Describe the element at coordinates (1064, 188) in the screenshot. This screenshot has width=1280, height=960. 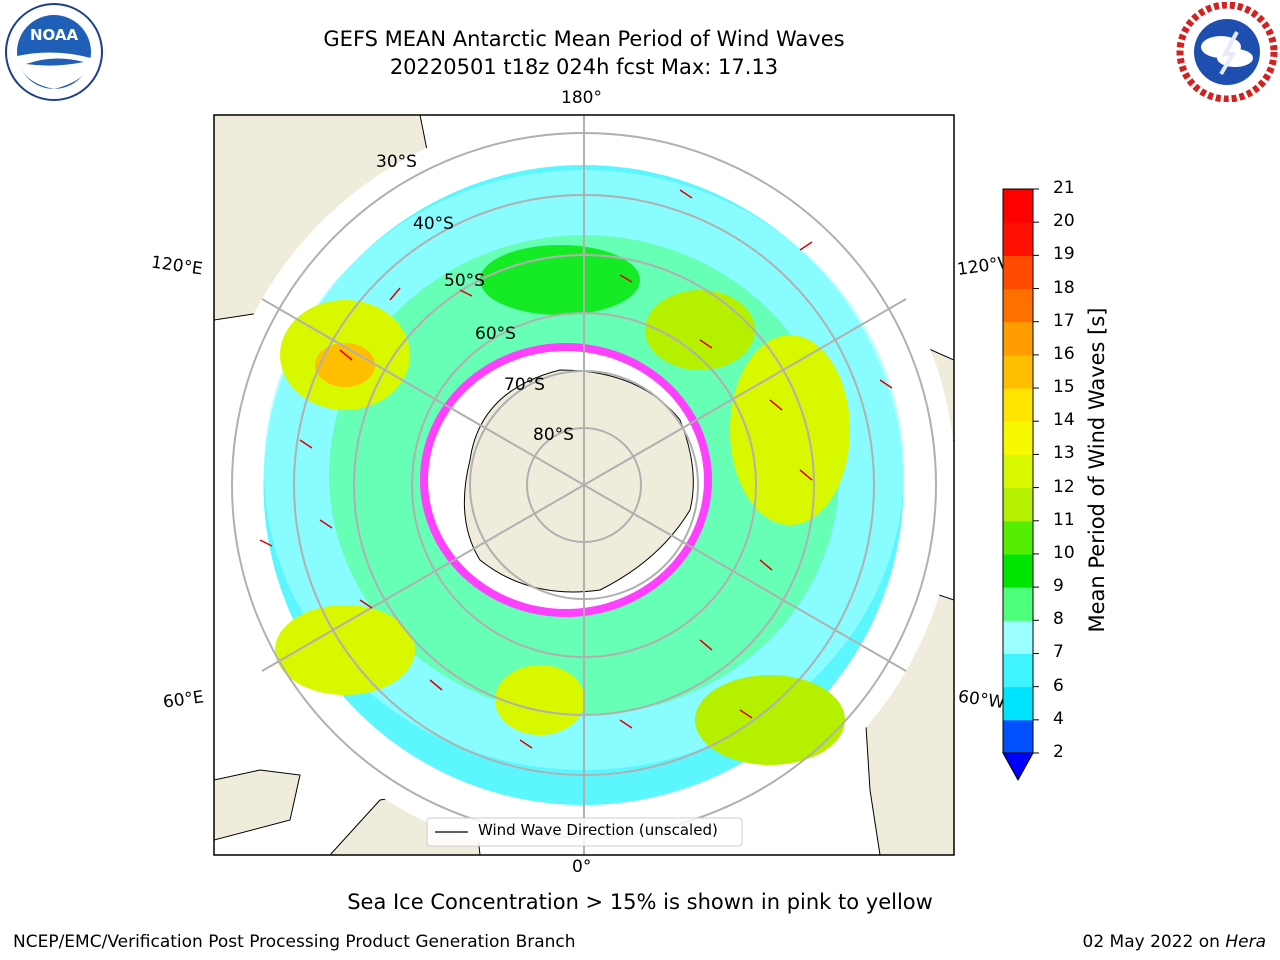
I see `colorbar-tick-label: 21` at that location.